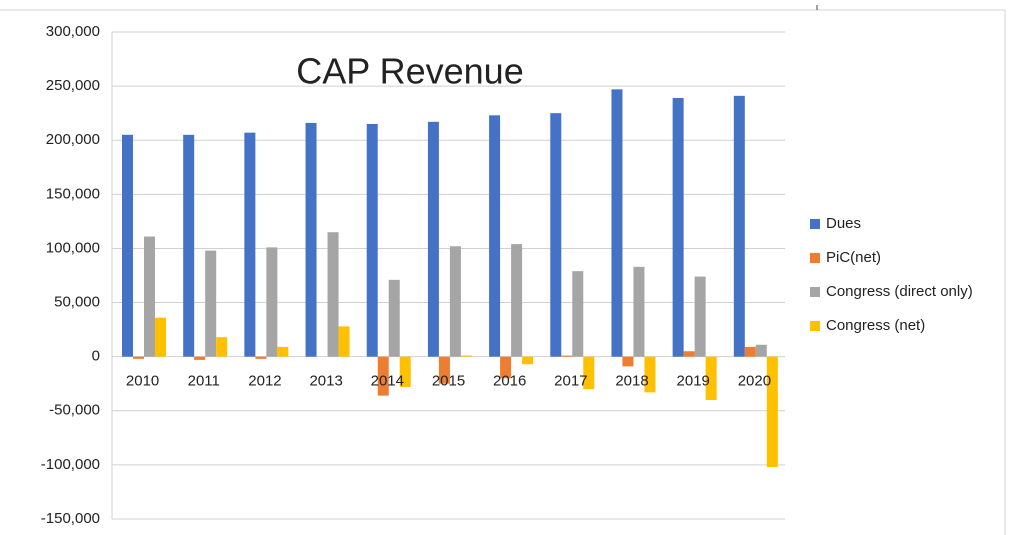 The image size is (1014, 535). Describe the element at coordinates (509, 381) in the screenshot. I see `x-tick-label: 2016` at that location.